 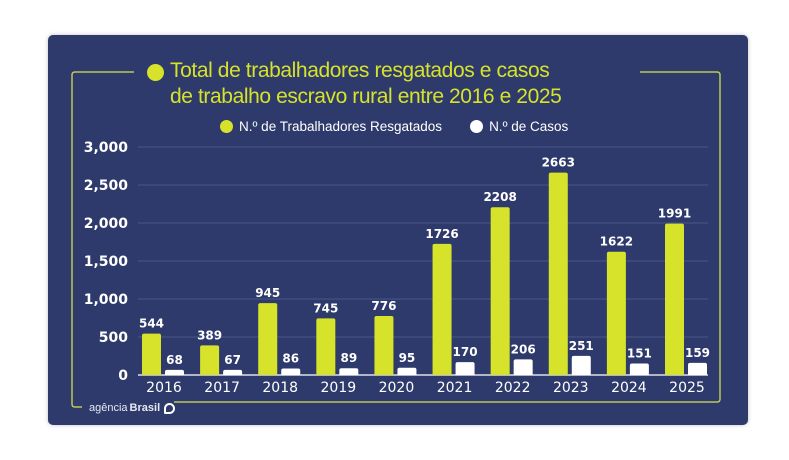 What do you see at coordinates (465, 352) in the screenshot?
I see `data-label: 170` at bounding box center [465, 352].